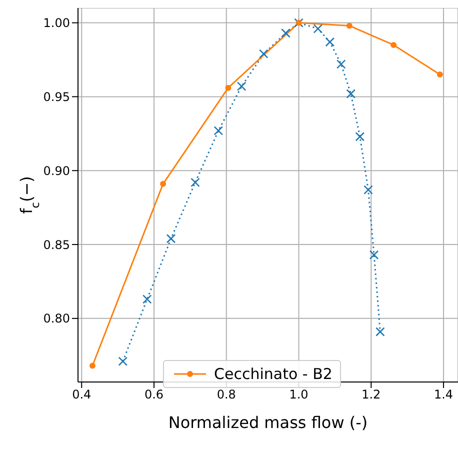 The image size is (458, 464). What do you see at coordinates (56, 171) in the screenshot?
I see `y-tick-label: 0.90` at bounding box center [56, 171].